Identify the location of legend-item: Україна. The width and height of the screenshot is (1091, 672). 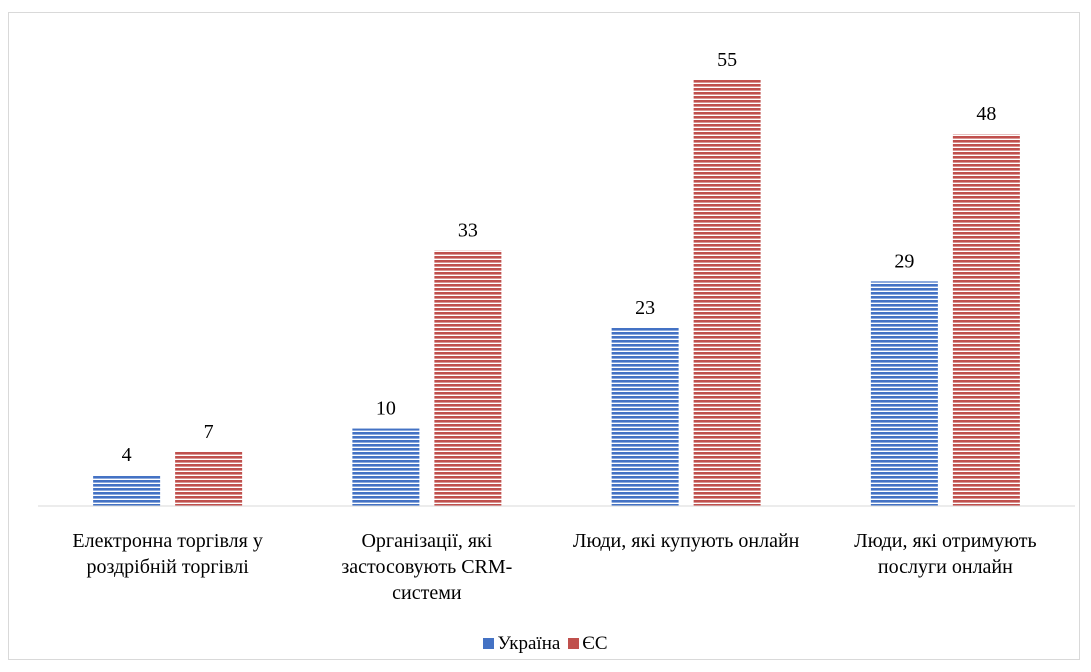
(521, 643).